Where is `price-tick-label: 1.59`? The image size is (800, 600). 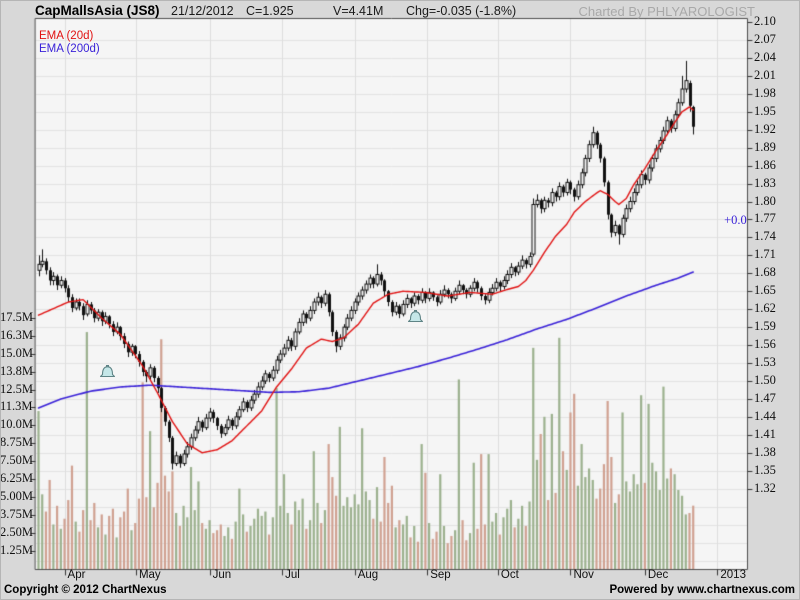 price-tick-label: 1.59 is located at coordinates (765, 326).